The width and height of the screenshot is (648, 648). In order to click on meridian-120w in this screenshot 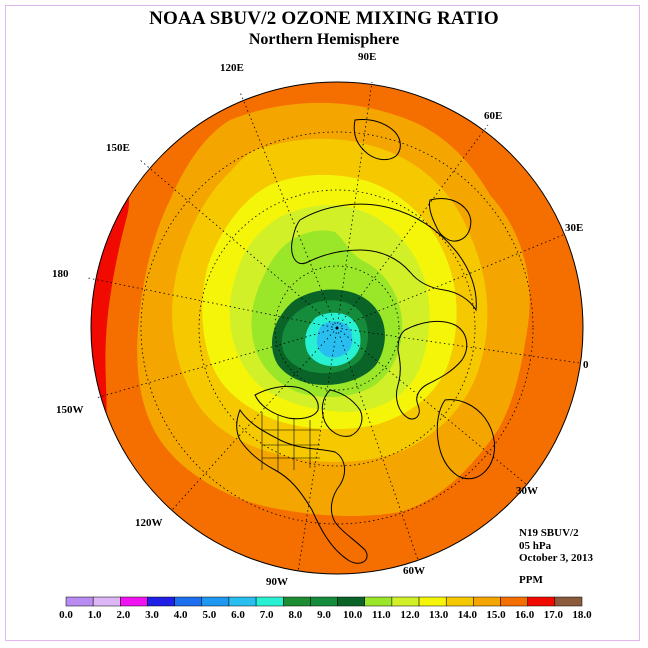, I will do `click(254, 419)`.